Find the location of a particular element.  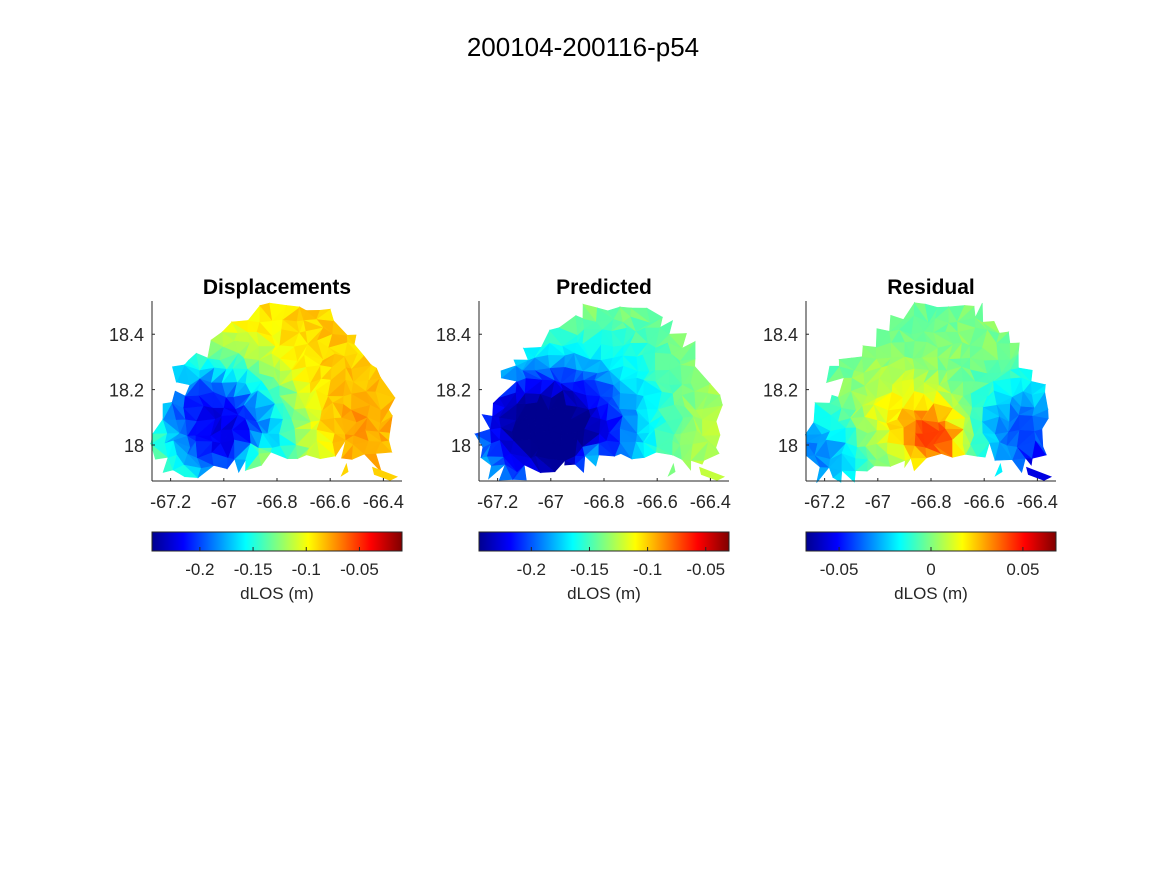

subplot-title: Displacements is located at coordinates (277, 287).